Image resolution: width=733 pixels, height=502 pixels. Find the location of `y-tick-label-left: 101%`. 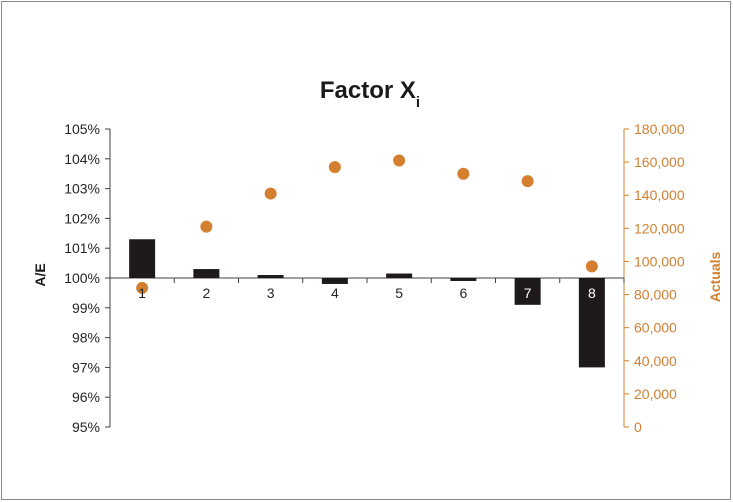

y-tick-label-left: 101% is located at coordinates (82, 248).